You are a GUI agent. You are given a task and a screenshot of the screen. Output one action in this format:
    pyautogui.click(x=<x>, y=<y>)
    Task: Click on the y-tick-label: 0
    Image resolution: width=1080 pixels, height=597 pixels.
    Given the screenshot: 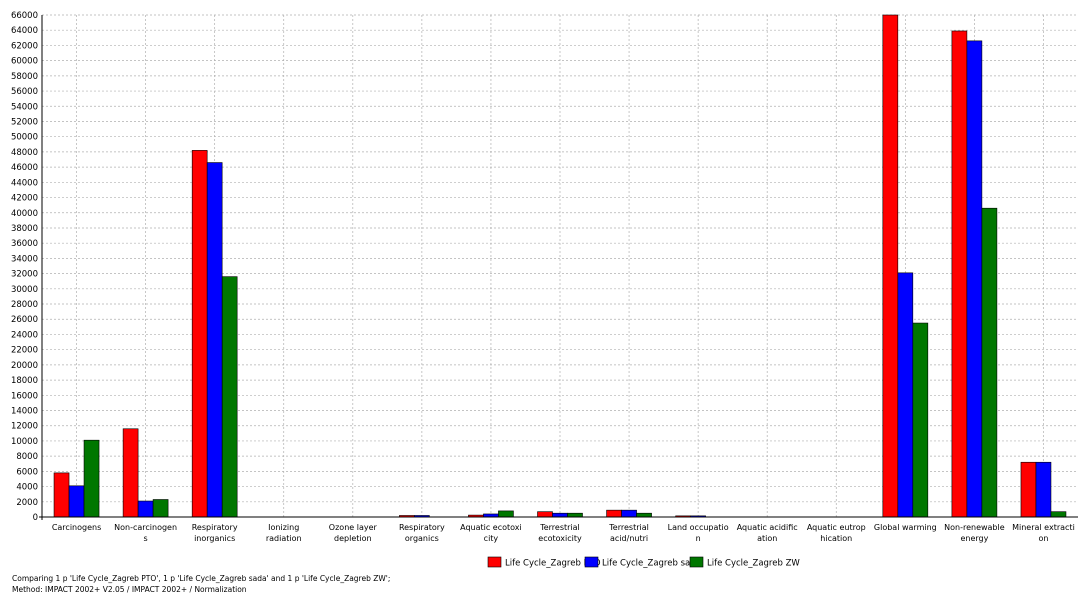 What is the action you would take?
    pyautogui.click(x=35, y=518)
    